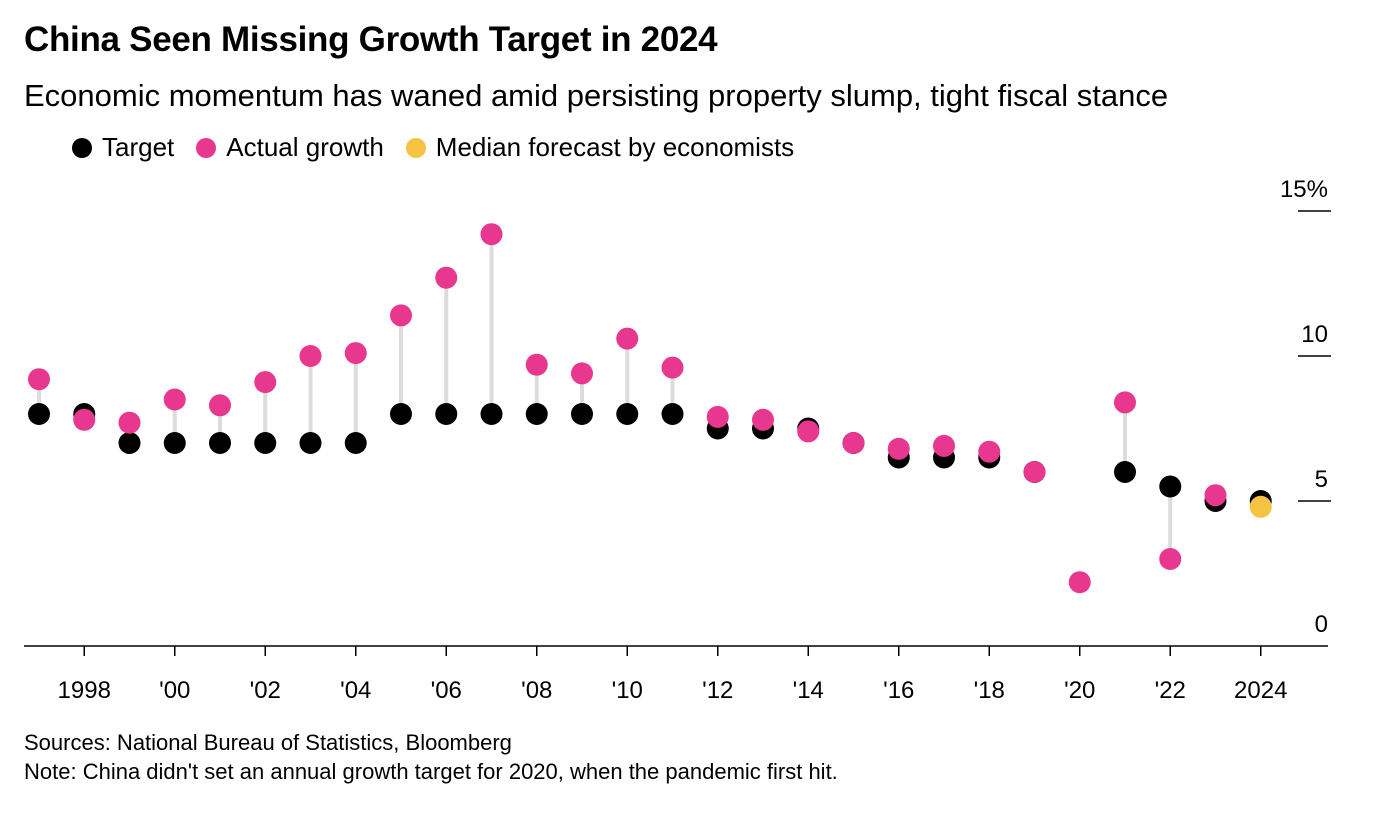  What do you see at coordinates (82, 147) in the screenshot?
I see `legend-swatch-target` at bounding box center [82, 147].